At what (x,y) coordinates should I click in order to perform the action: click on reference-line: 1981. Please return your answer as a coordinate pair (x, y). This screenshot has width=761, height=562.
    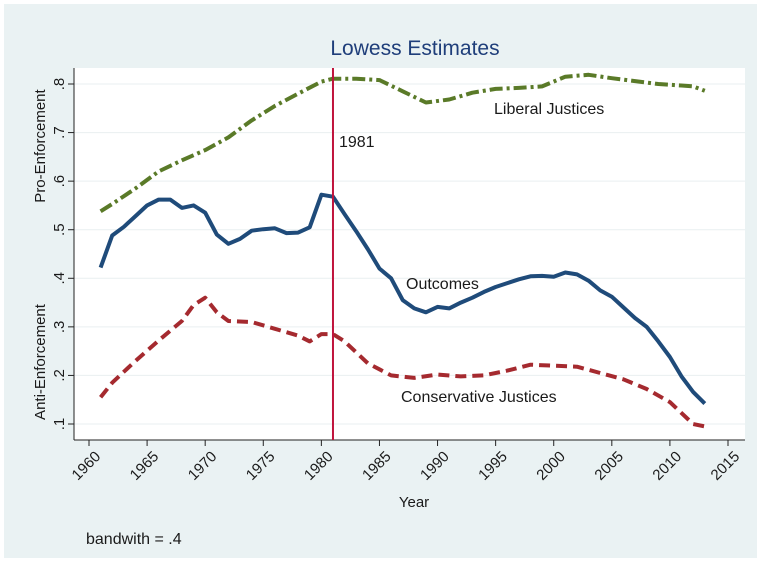
    Looking at the image, I should click on (353, 254).